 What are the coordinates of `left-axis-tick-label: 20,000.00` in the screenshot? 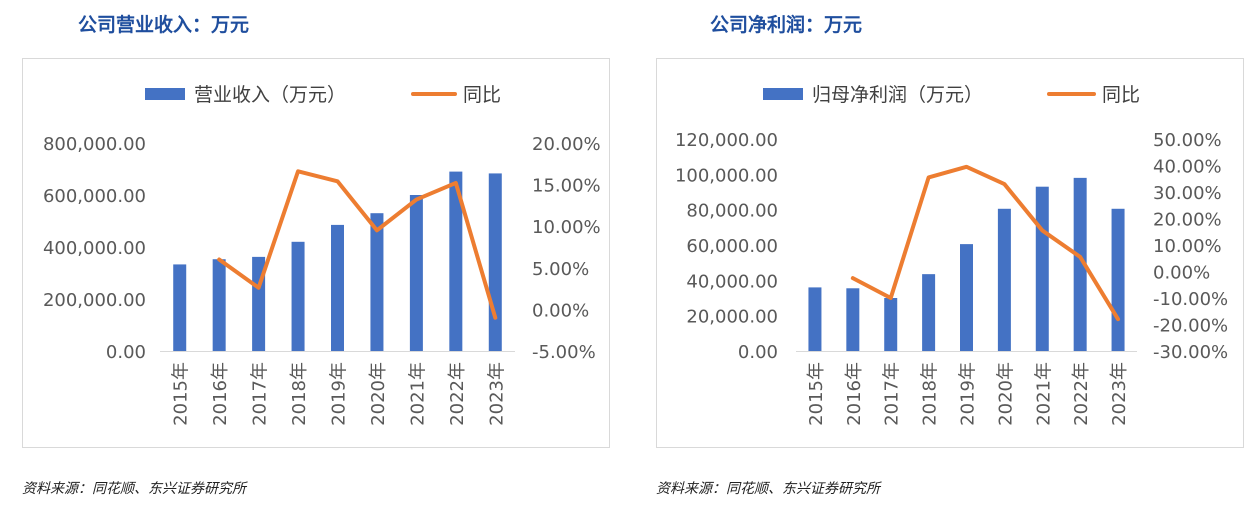 It's located at (732, 317).